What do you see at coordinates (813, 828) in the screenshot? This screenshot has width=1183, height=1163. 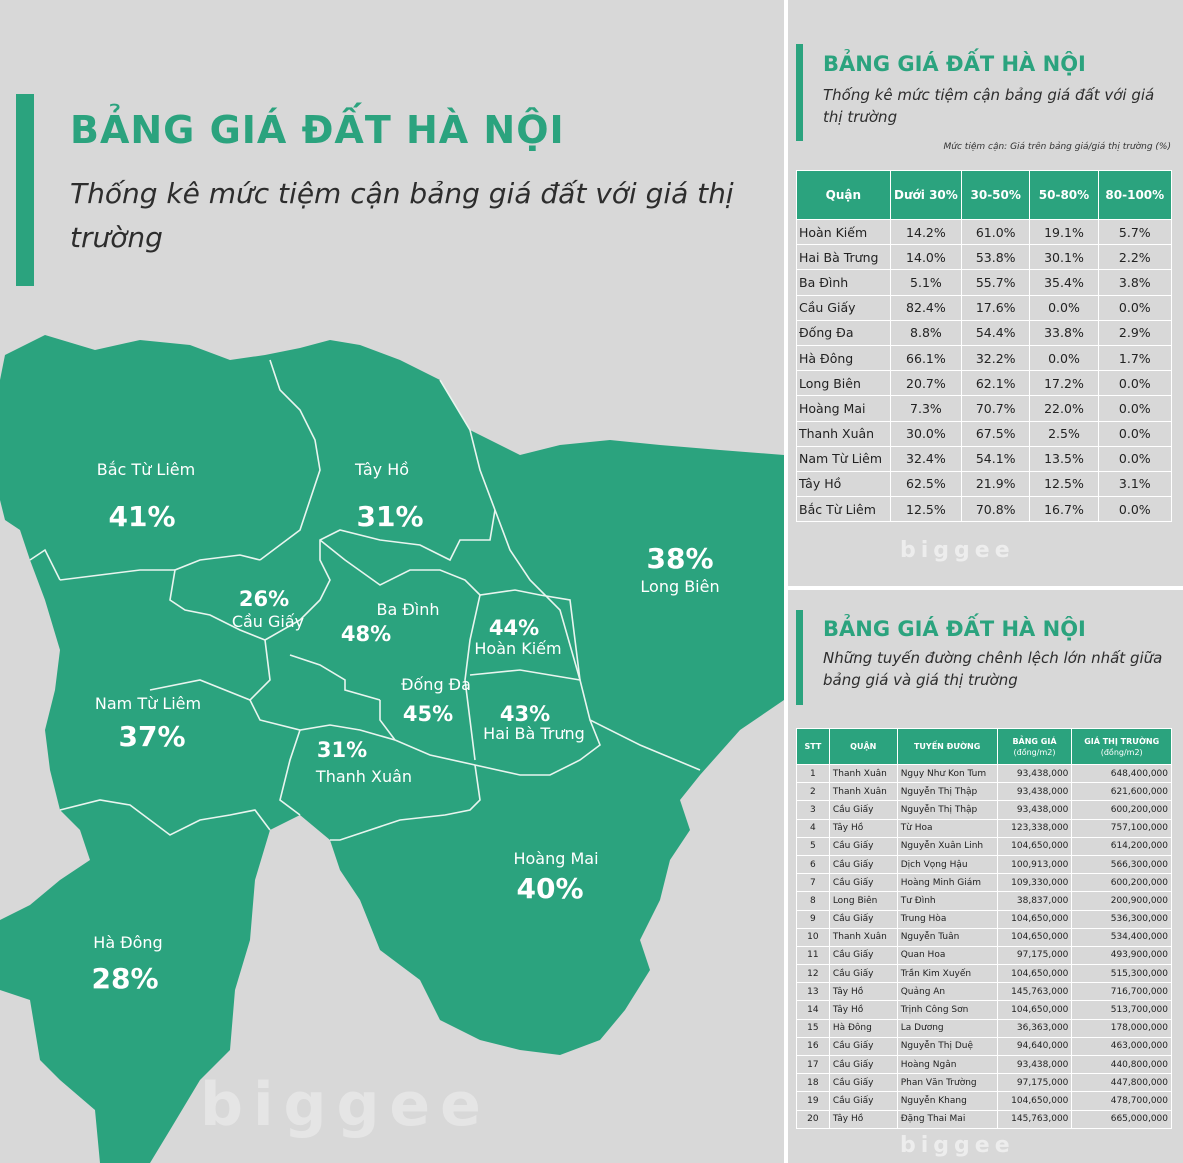 I see `stt-cell: 4` at bounding box center [813, 828].